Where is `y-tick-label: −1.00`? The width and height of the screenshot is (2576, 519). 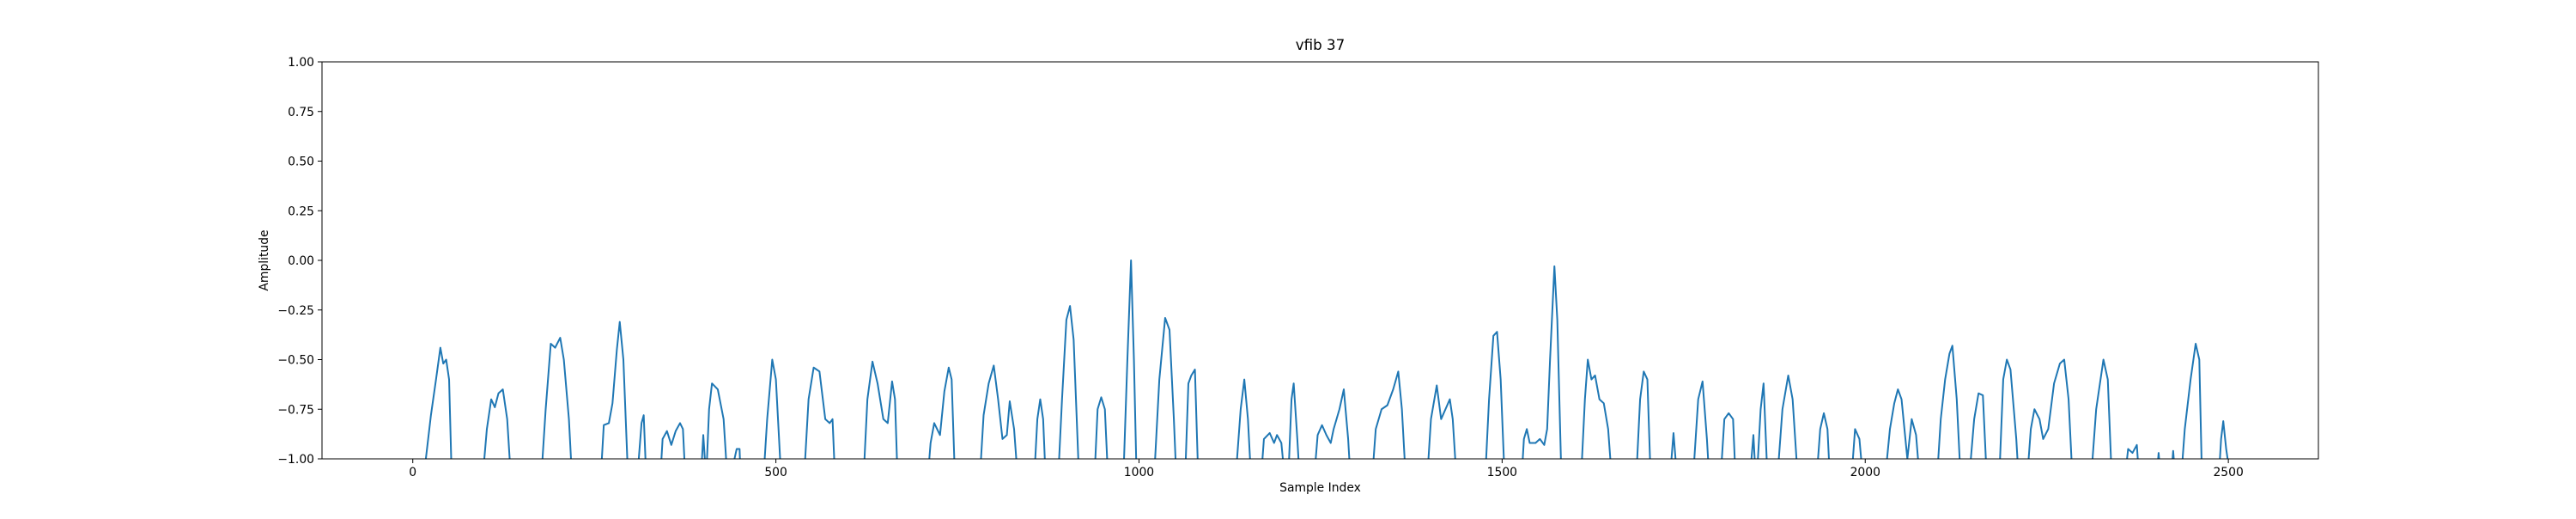
y-tick-label: −1.00 is located at coordinates (295, 460).